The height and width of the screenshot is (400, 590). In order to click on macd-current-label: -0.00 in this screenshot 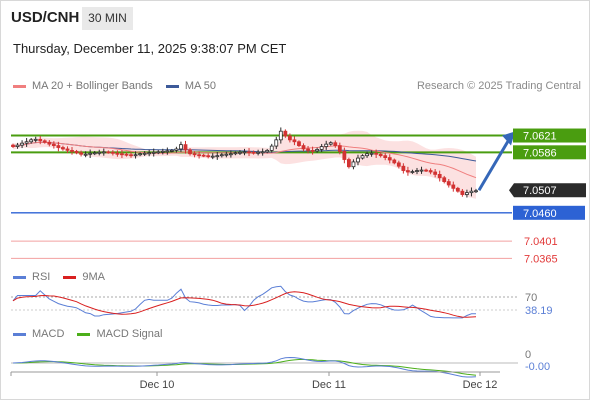, I will do `click(537, 367)`.